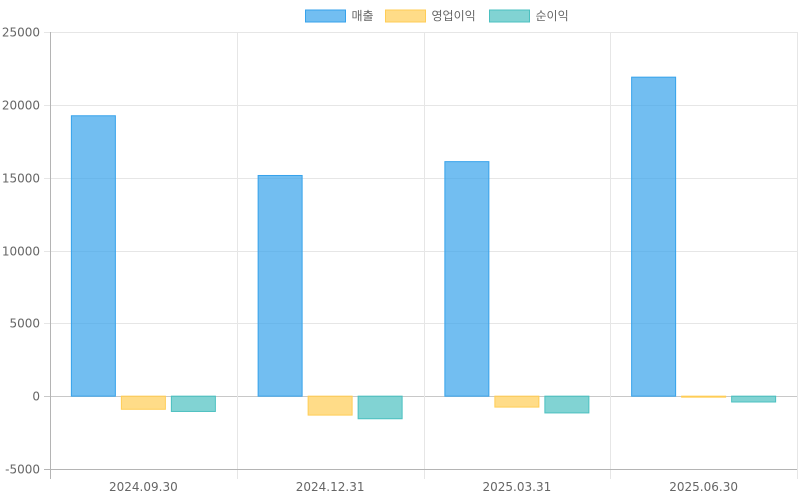 The height and width of the screenshot is (500, 800). I want to click on y-tick-label: 20000, so click(21, 106).